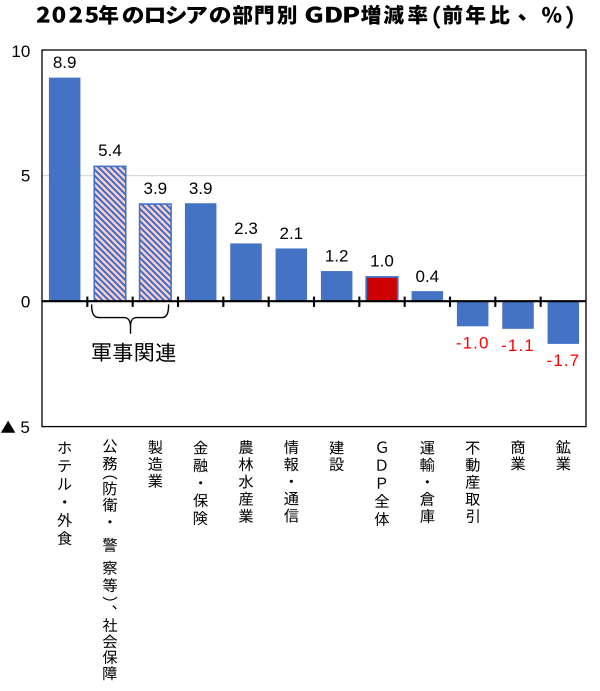 This screenshot has height=691, width=600. Describe the element at coordinates (337, 256) in the screenshot. I see `svg-text: 1.2` at that location.